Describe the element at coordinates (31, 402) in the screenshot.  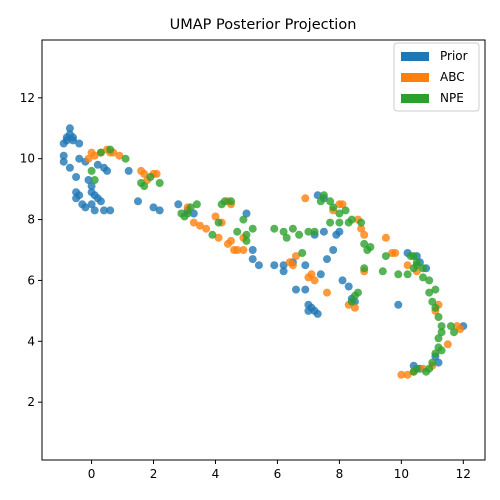
I see `y-tick-label: 2` at that location.